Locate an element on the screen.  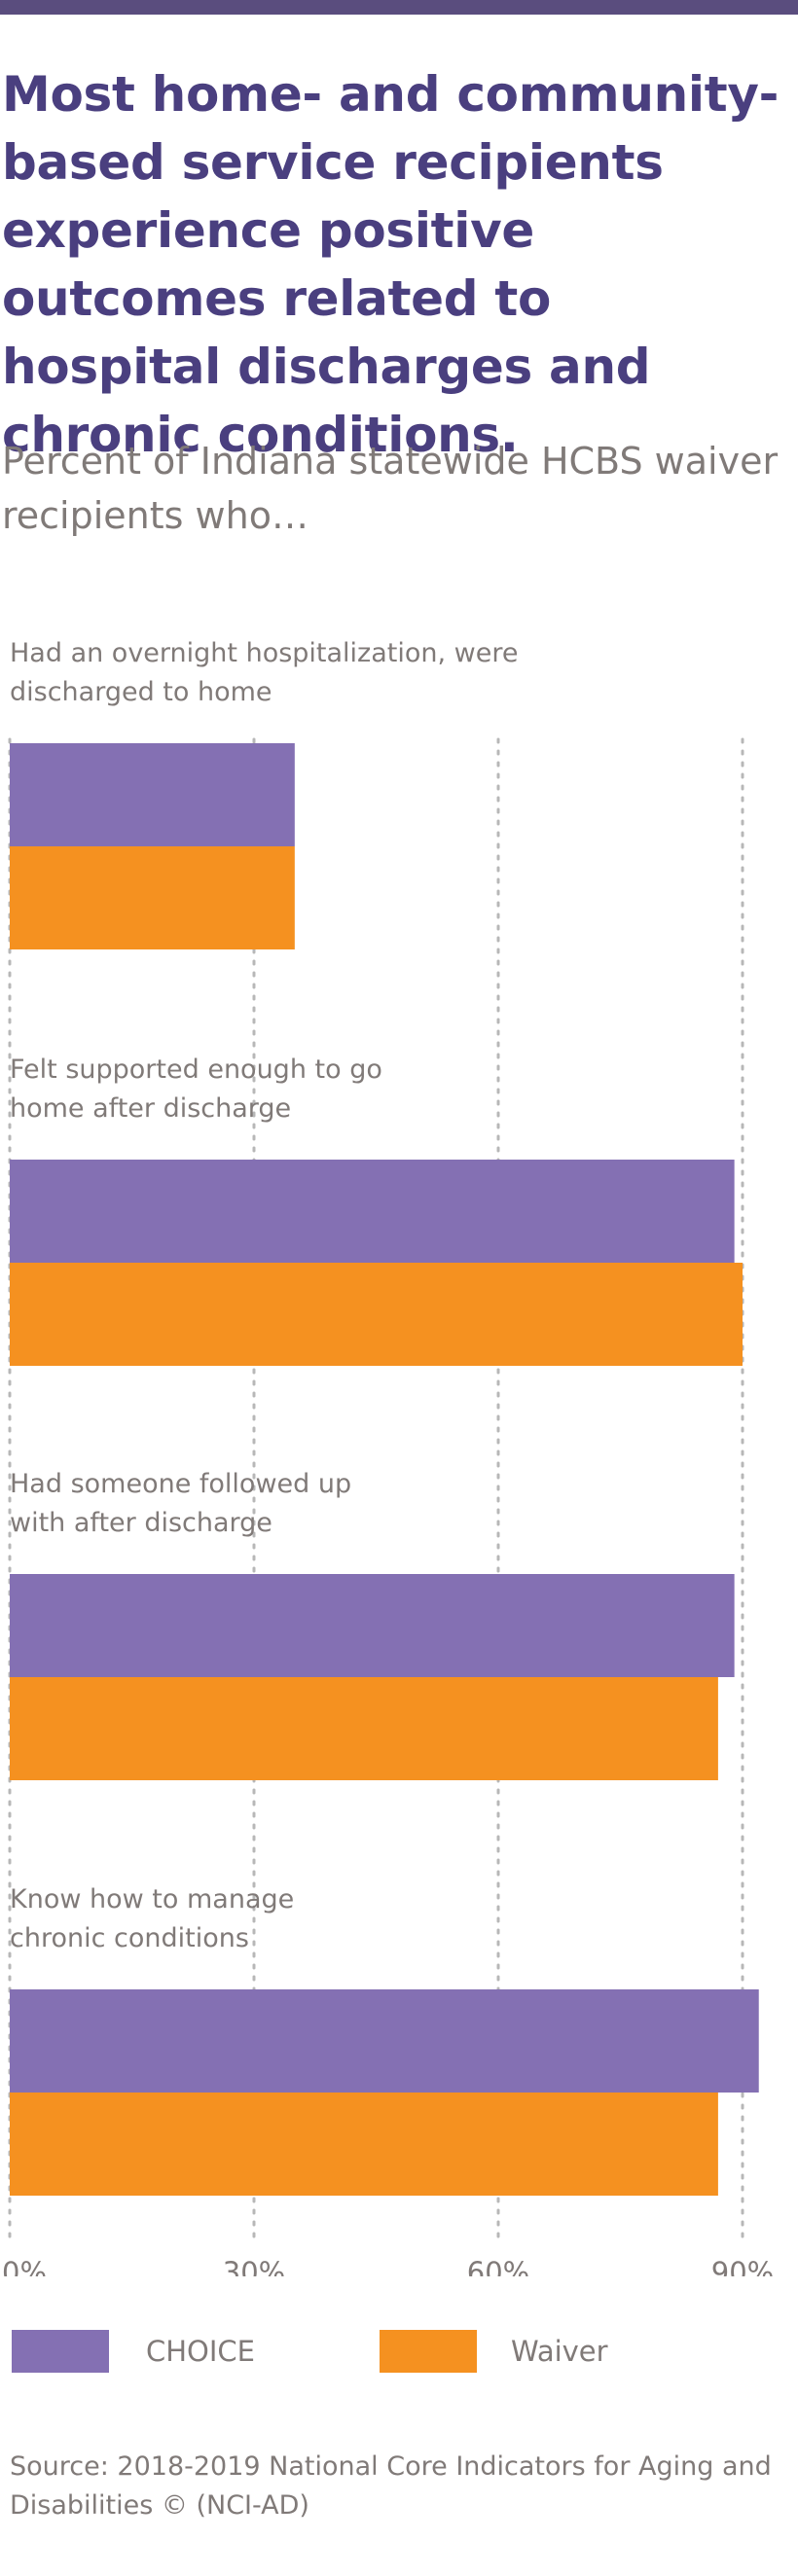
x-tick-label: 30% is located at coordinates (254, 2266).